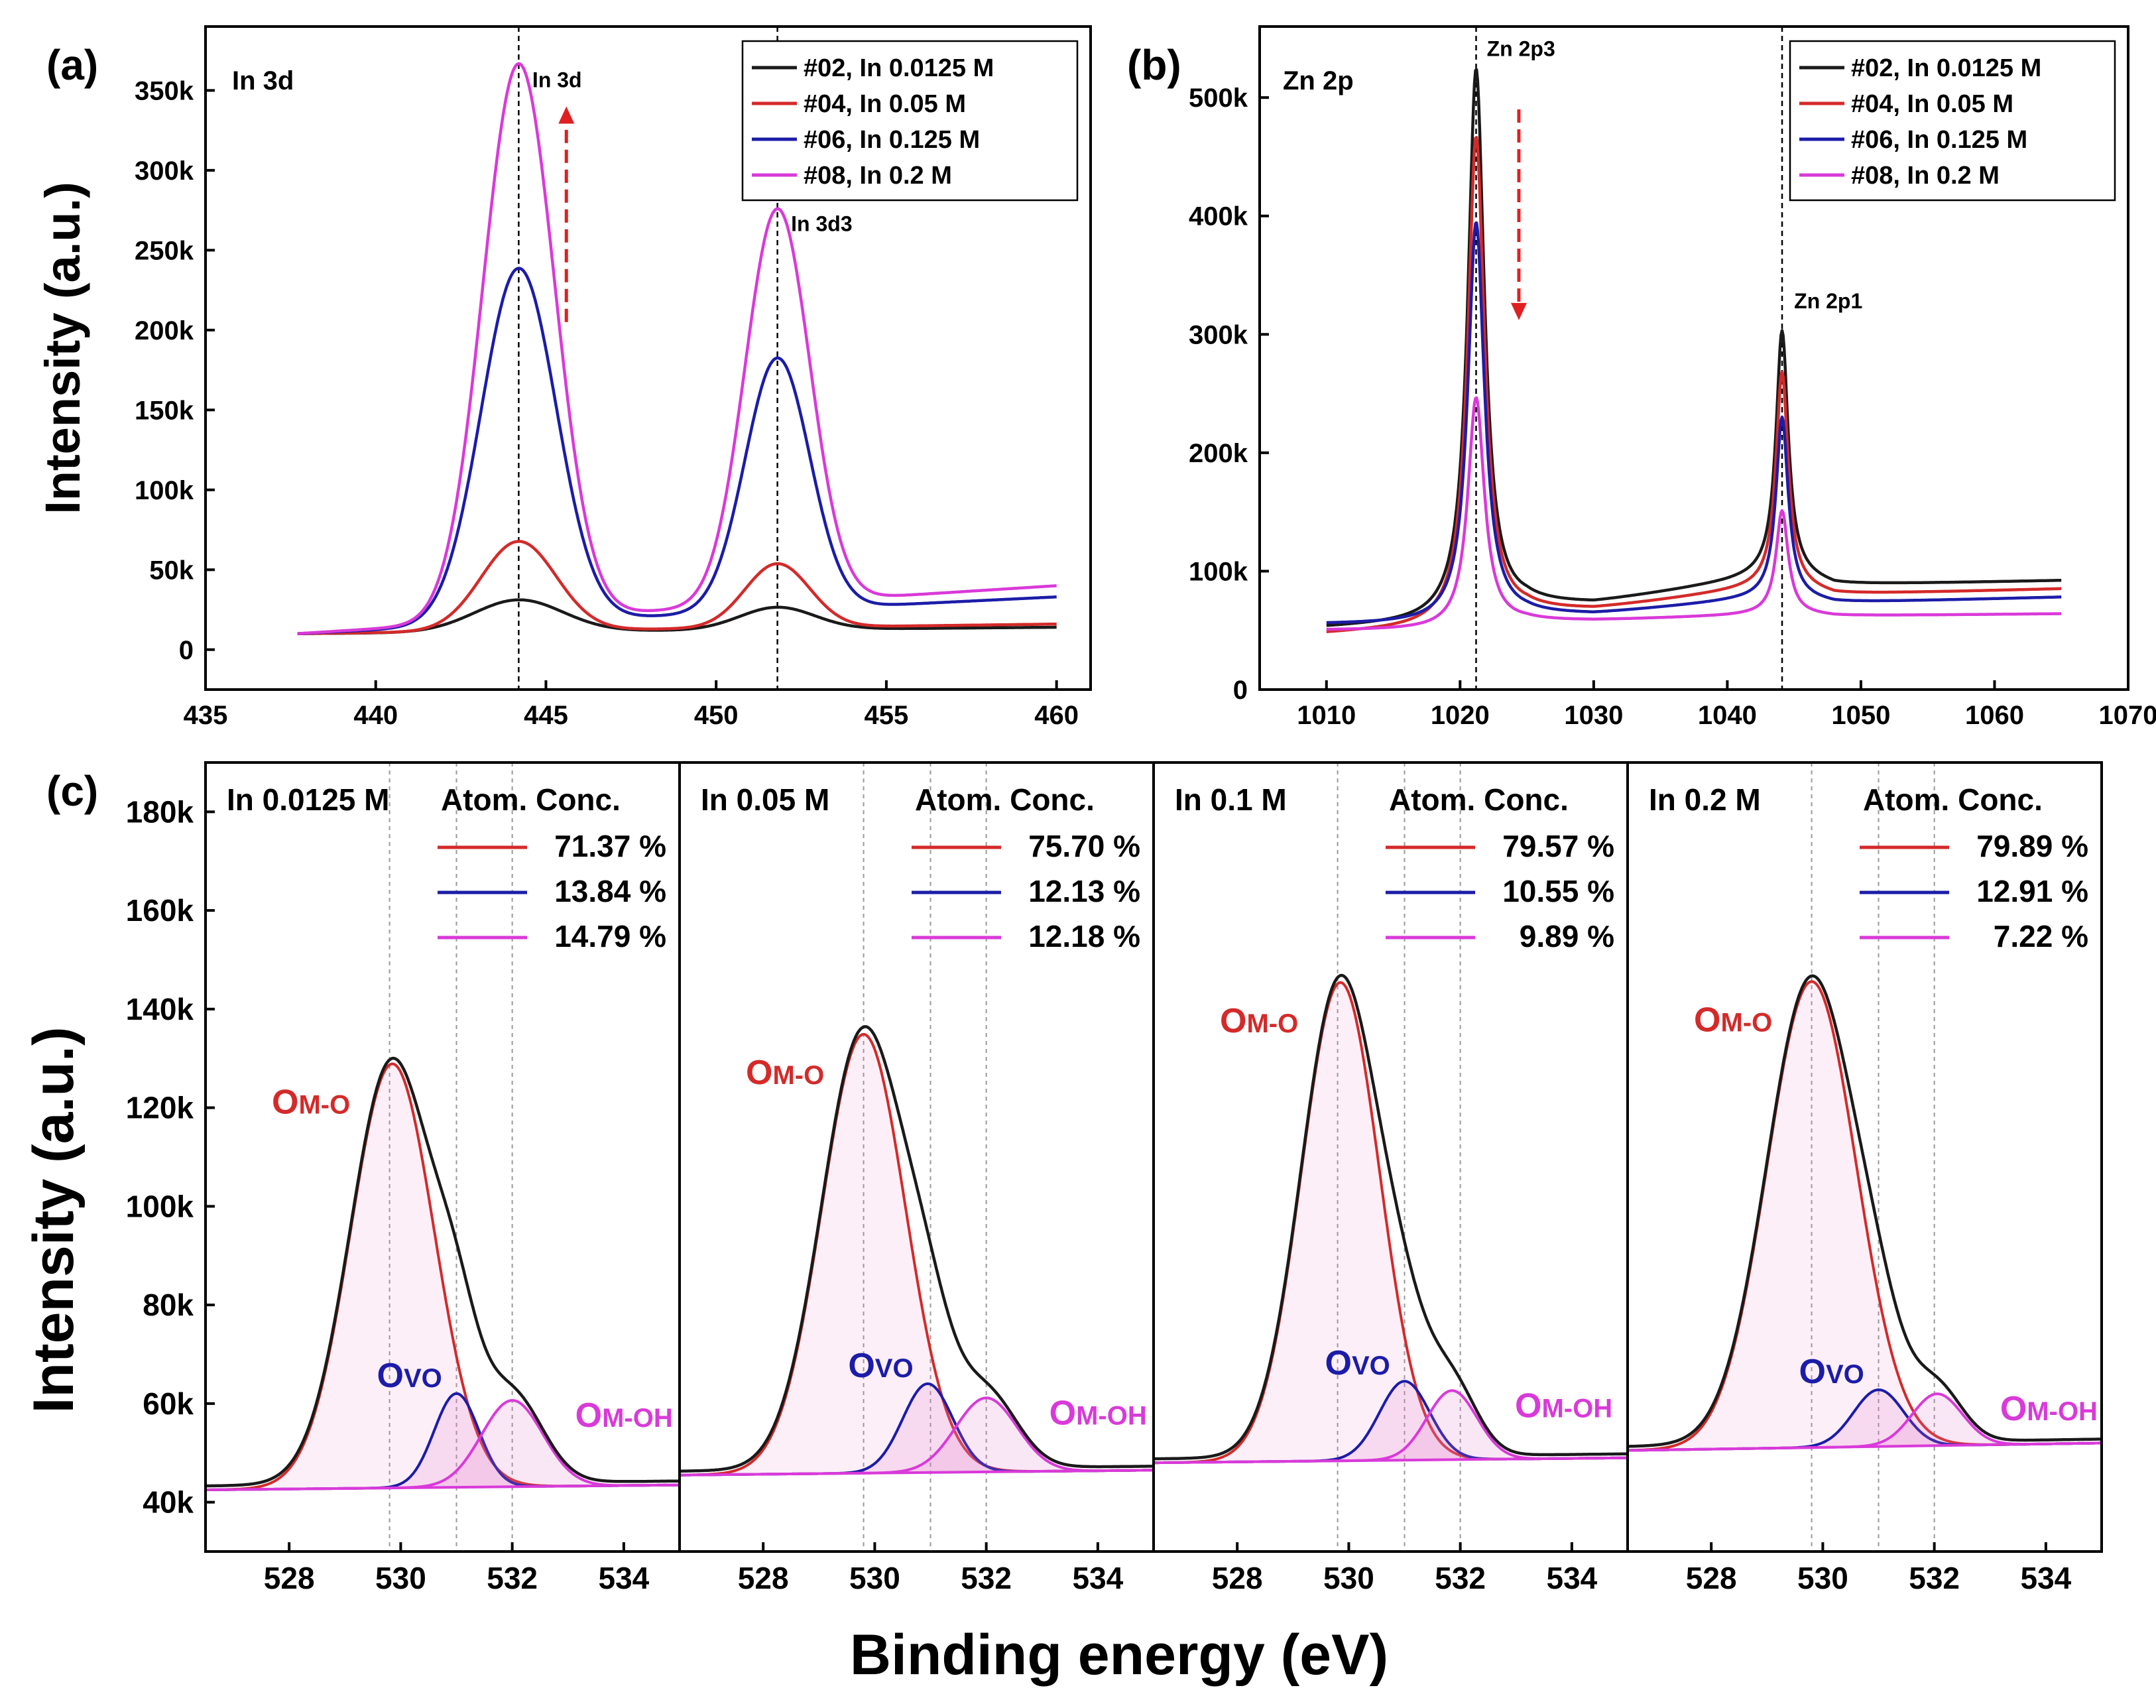 The width and height of the screenshot is (2156, 1708). What do you see at coordinates (610, 846) in the screenshot?
I see `panel-c-conc-value: 71.37 %` at bounding box center [610, 846].